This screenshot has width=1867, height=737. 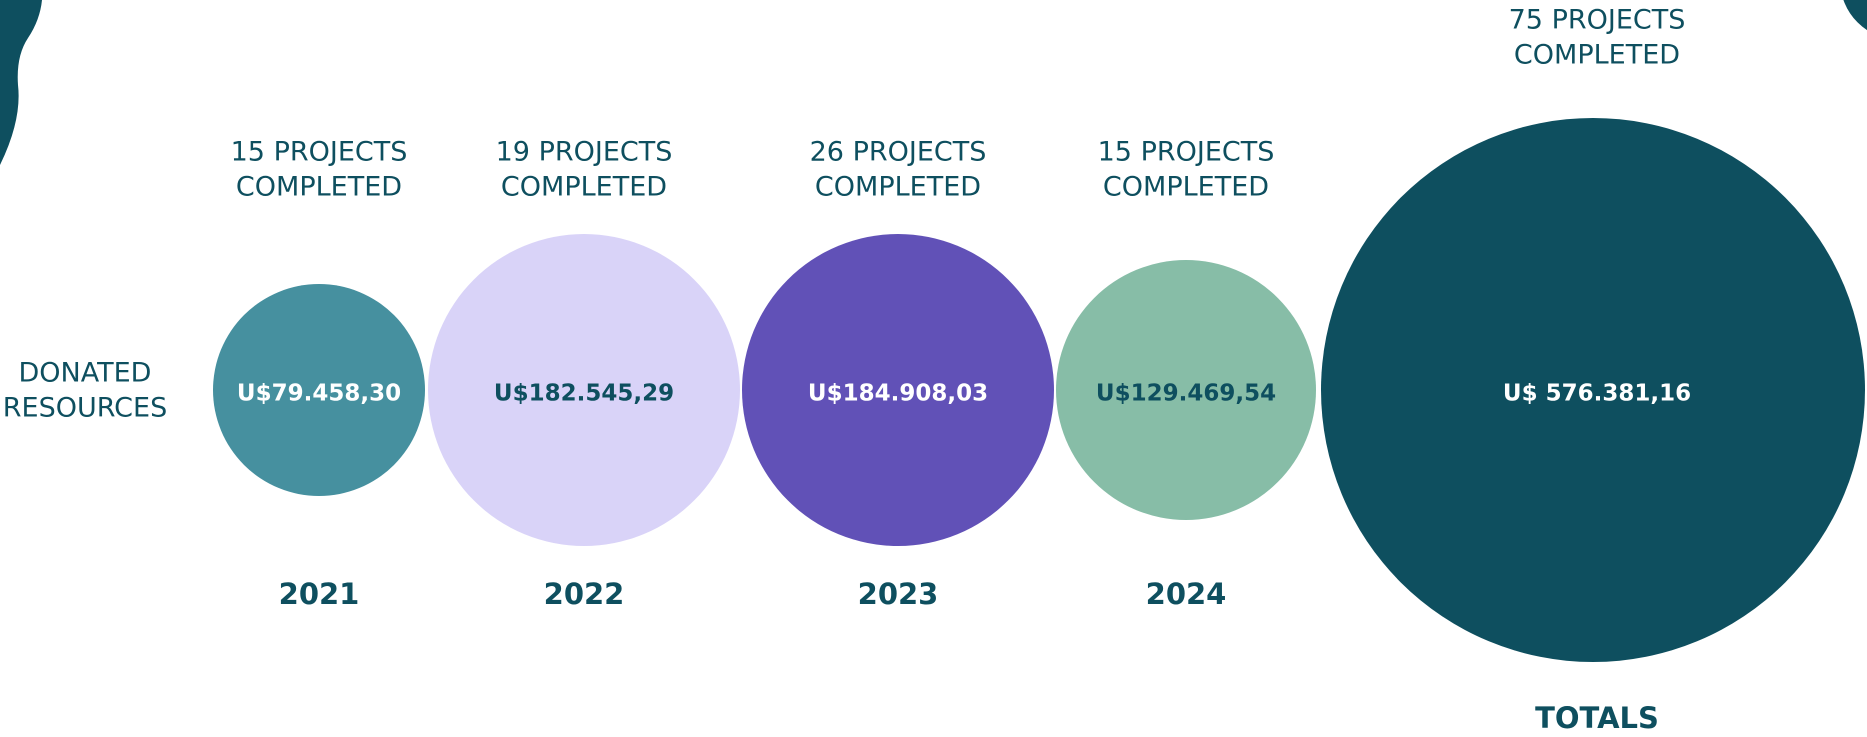 What do you see at coordinates (584, 594) in the screenshot?
I see `year: 2022` at bounding box center [584, 594].